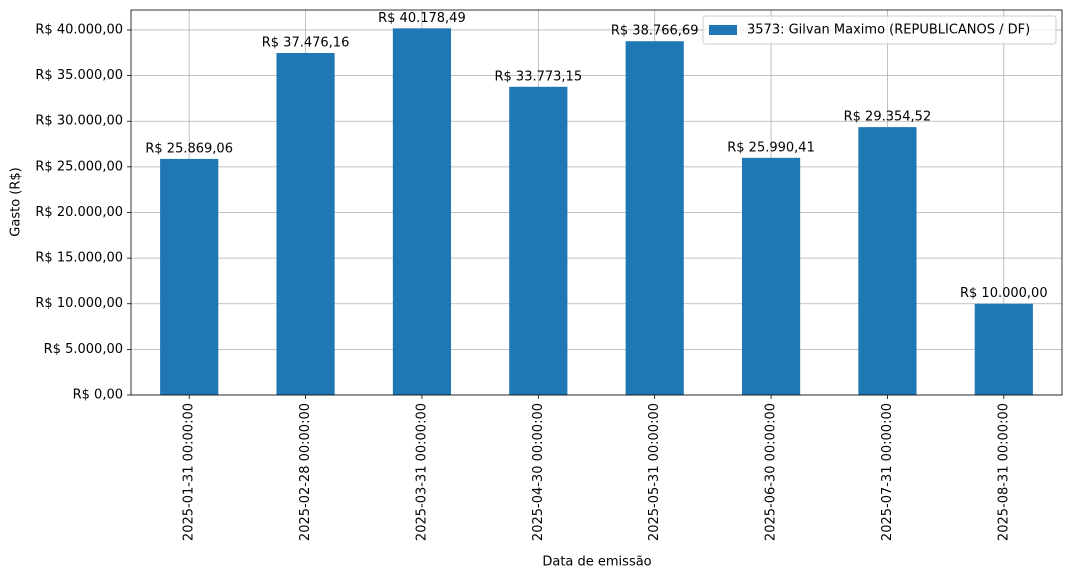  I want to click on value-label: R$ 33.773,15, so click(539, 76).